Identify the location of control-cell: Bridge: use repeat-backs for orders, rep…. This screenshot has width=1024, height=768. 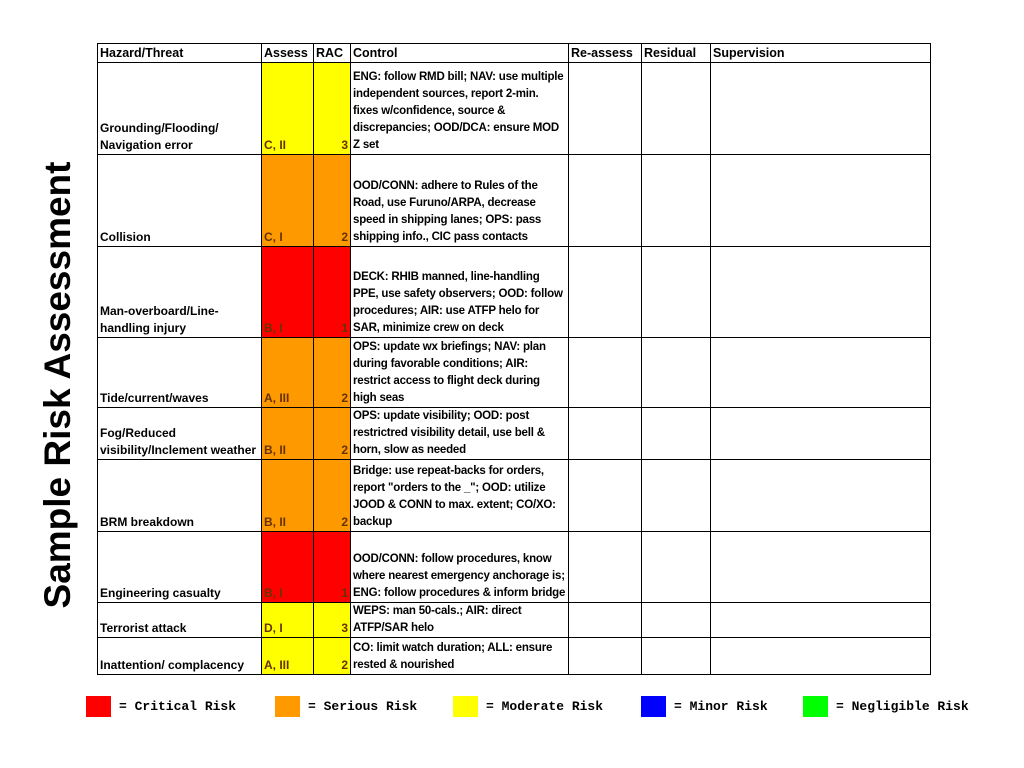
(459, 495).